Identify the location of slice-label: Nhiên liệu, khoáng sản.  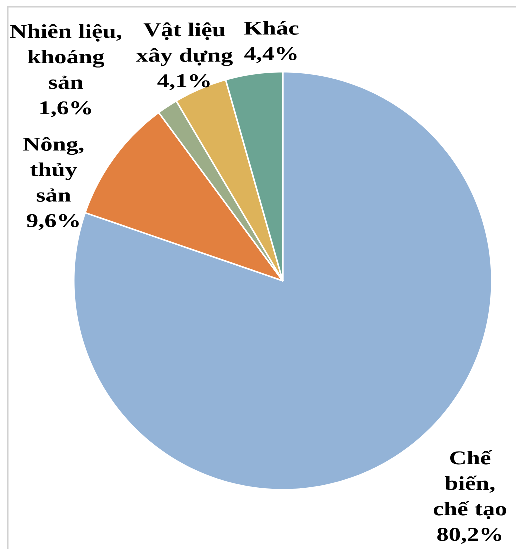
(66, 57).